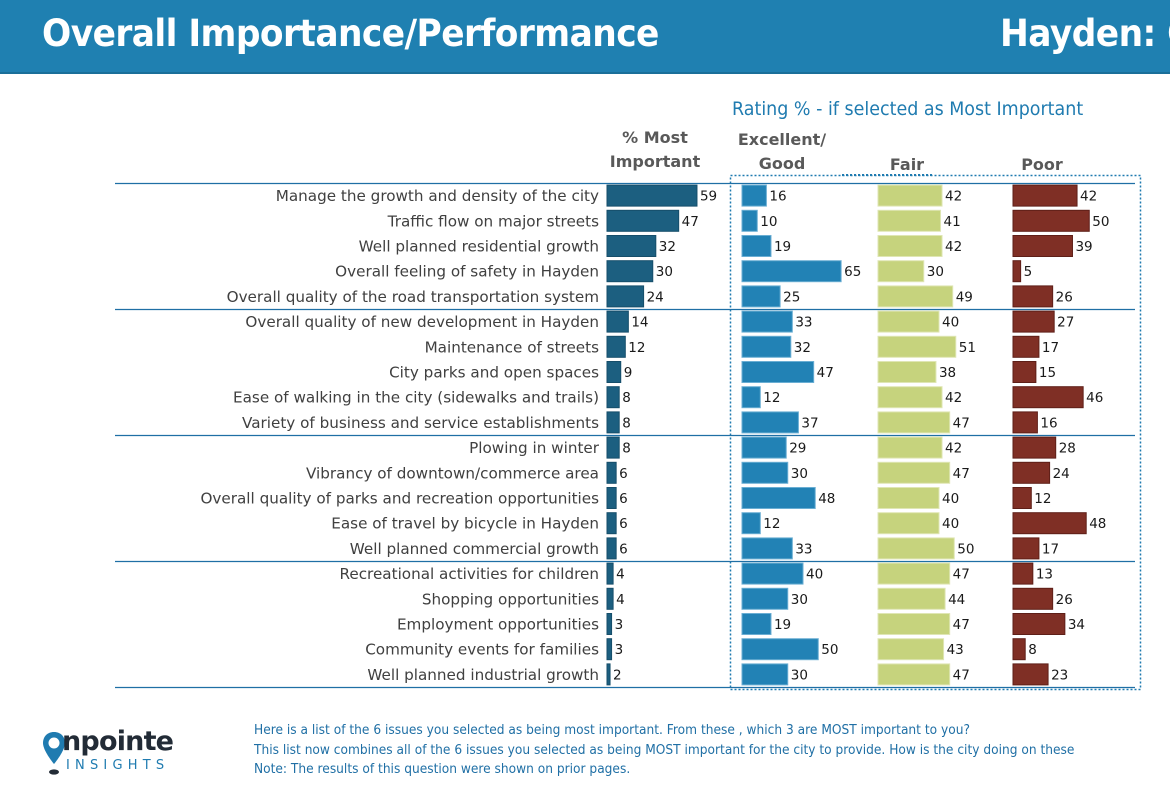 Image resolution: width=1170 pixels, height=789 pixels. Describe the element at coordinates (1042, 499) in the screenshot. I see `data-label-poor: 12` at that location.